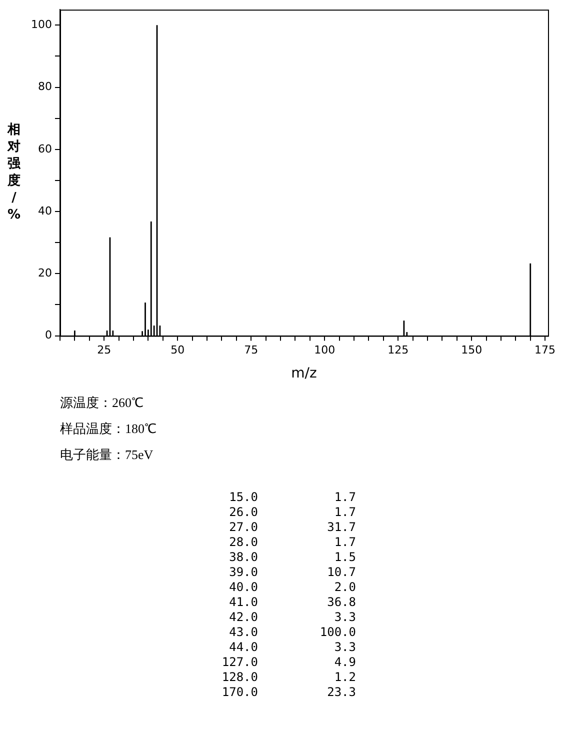 Image resolution: width=570 pixels, height=743 pixels. What do you see at coordinates (243, 572) in the screenshot?
I see `text: 39.0` at bounding box center [243, 572].